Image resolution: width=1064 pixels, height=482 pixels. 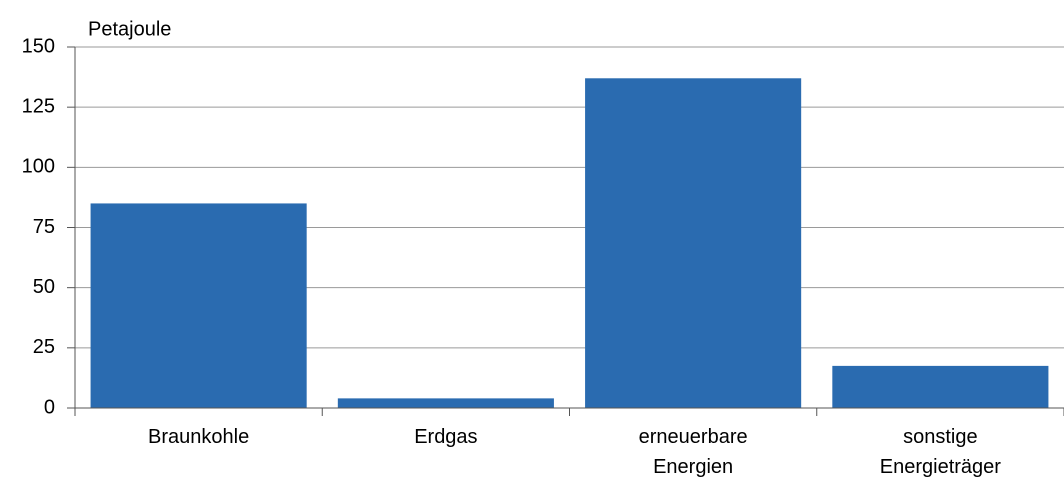 What do you see at coordinates (49, 407) in the screenshot?
I see `y-tick-label: 0` at bounding box center [49, 407].